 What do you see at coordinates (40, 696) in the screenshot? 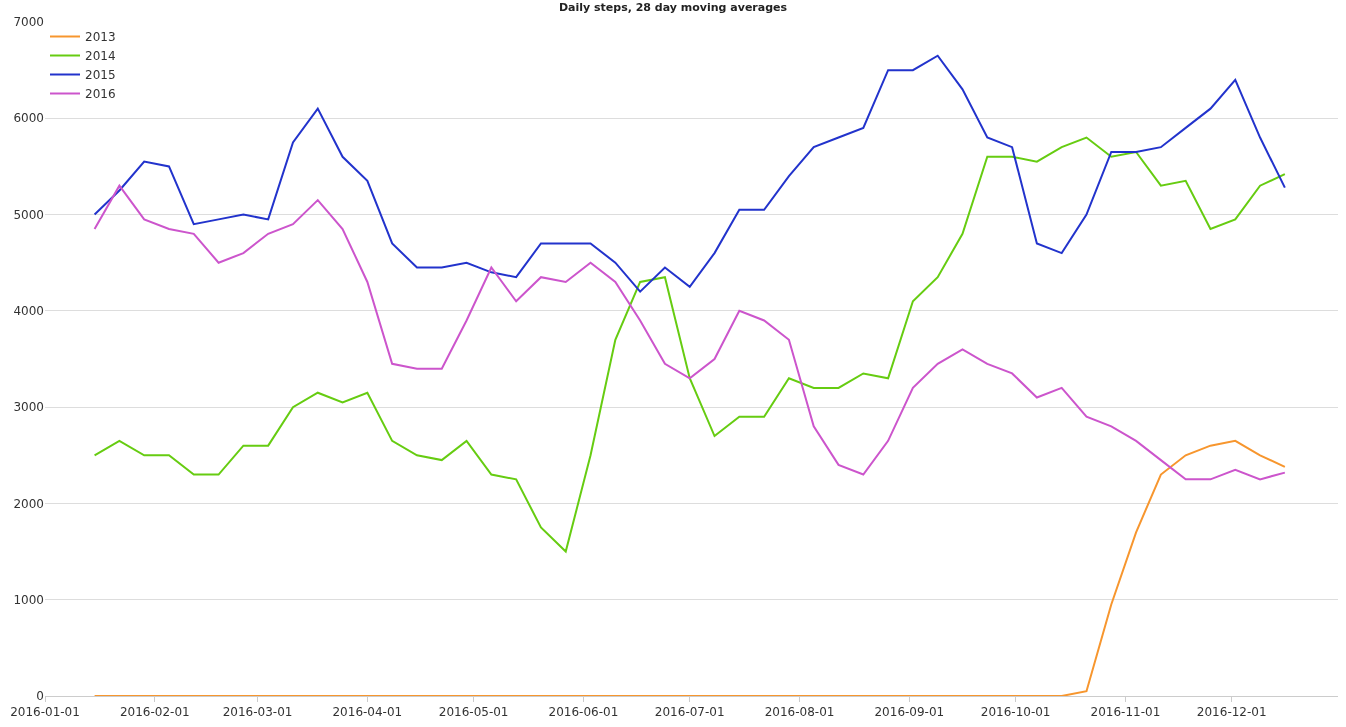
I see `y-tick-label: 0` at bounding box center [40, 696].